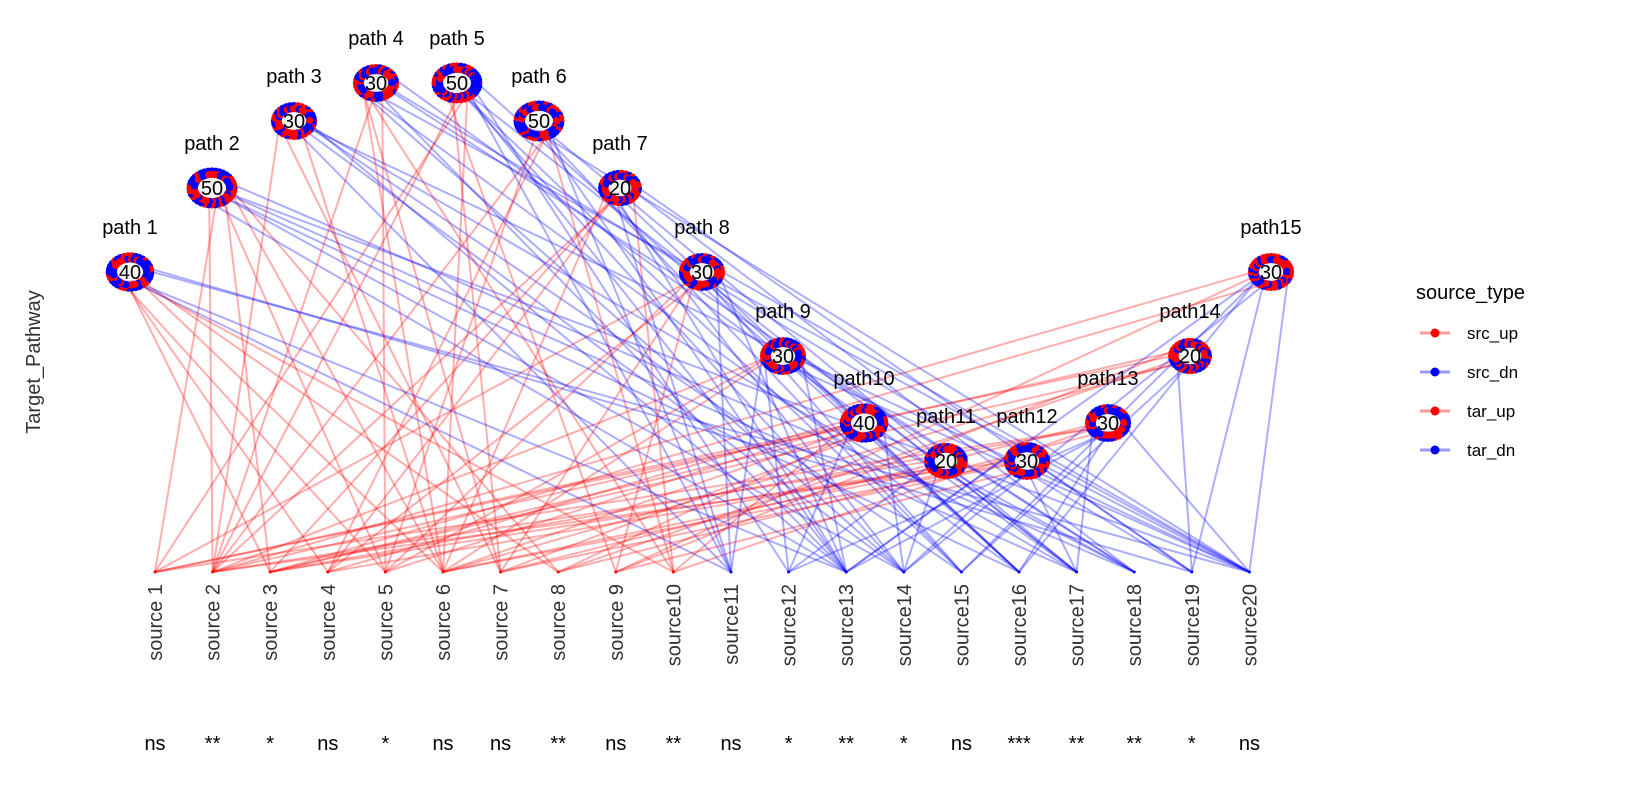  I want to click on source-label: source 8, so click(559, 622).